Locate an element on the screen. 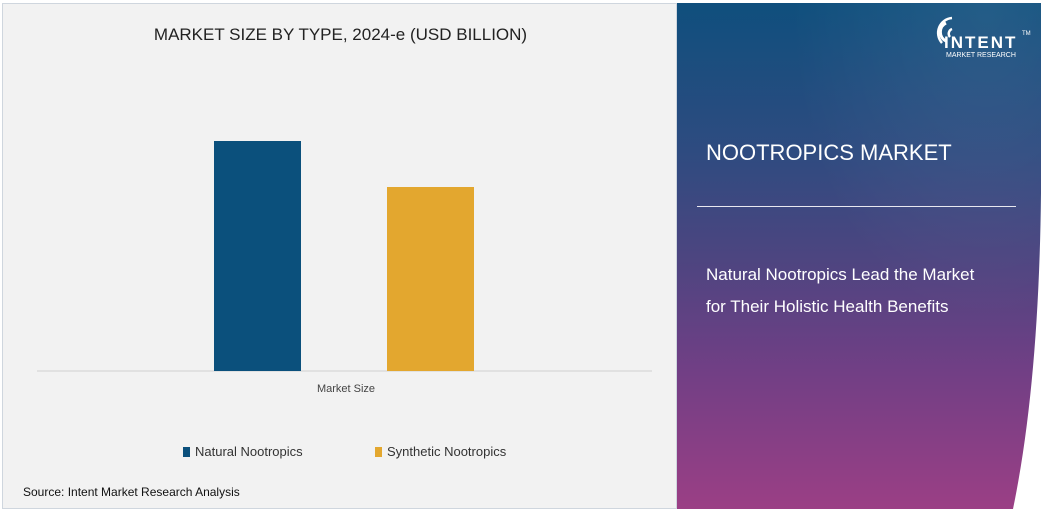  intent-logo: INTENT TM MARKET RESEARCH is located at coordinates (982, 38).